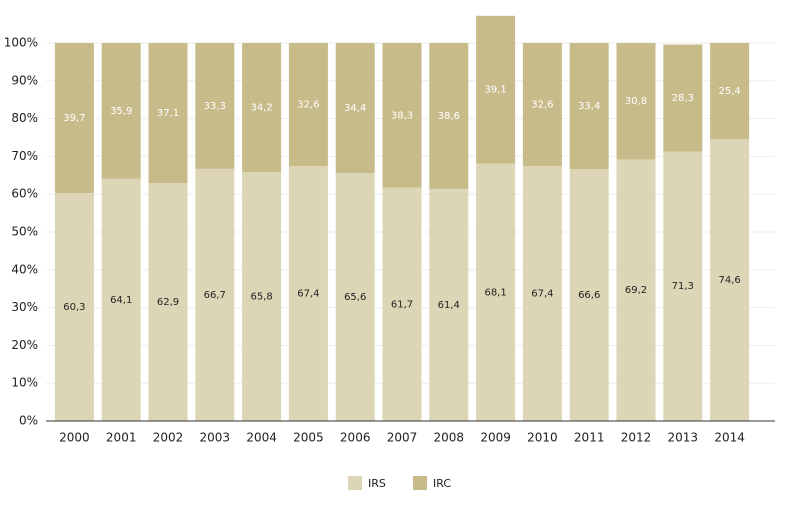 The image size is (800, 516). What do you see at coordinates (355, 438) in the screenshot?
I see `x-tick-label: 2006` at bounding box center [355, 438].